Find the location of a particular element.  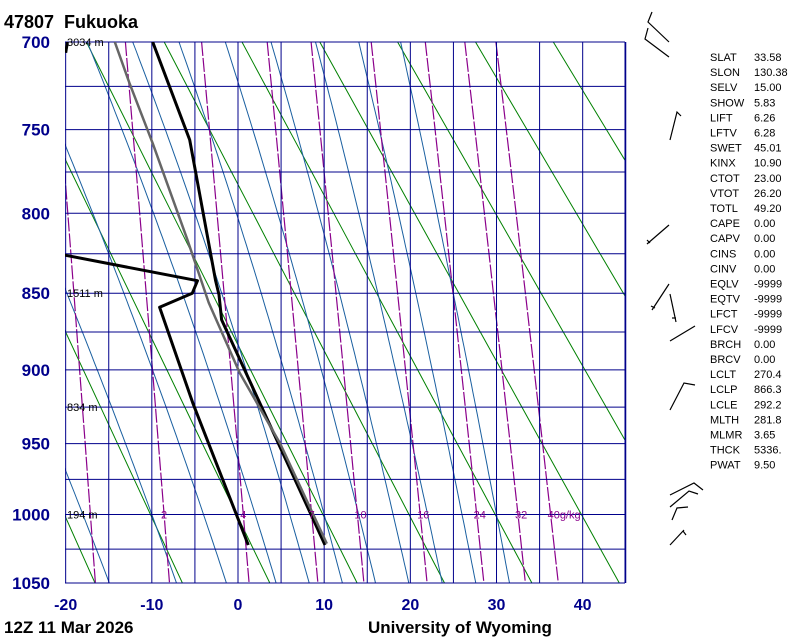

source-label: University of Wyoming is located at coordinates (460, 627).